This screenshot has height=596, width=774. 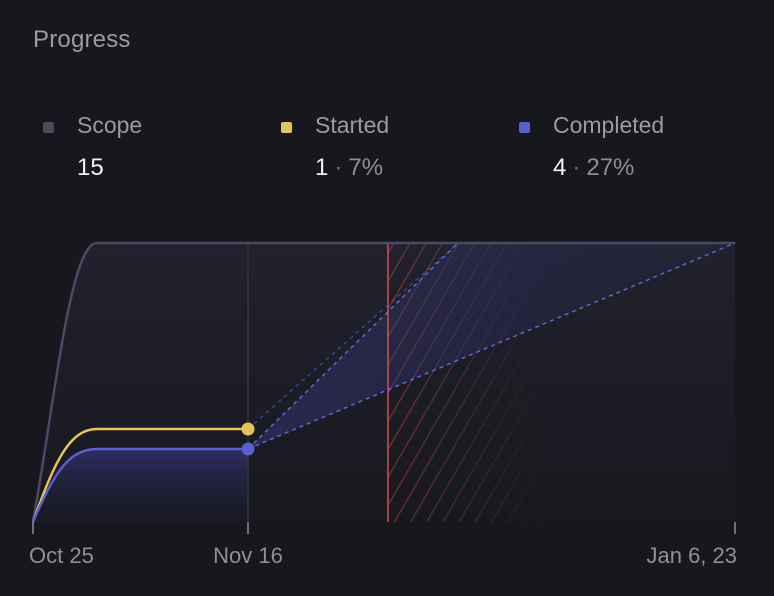 I want to click on completed-percent: 27%, so click(x=610, y=167).